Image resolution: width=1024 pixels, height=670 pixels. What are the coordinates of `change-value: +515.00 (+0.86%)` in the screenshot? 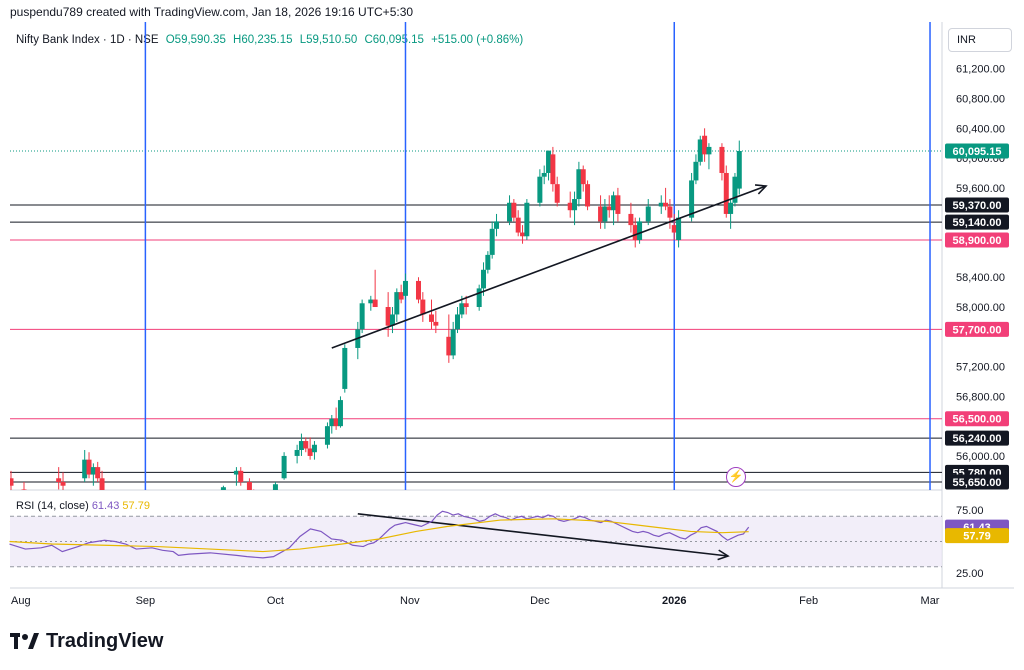 It's located at (477, 40).